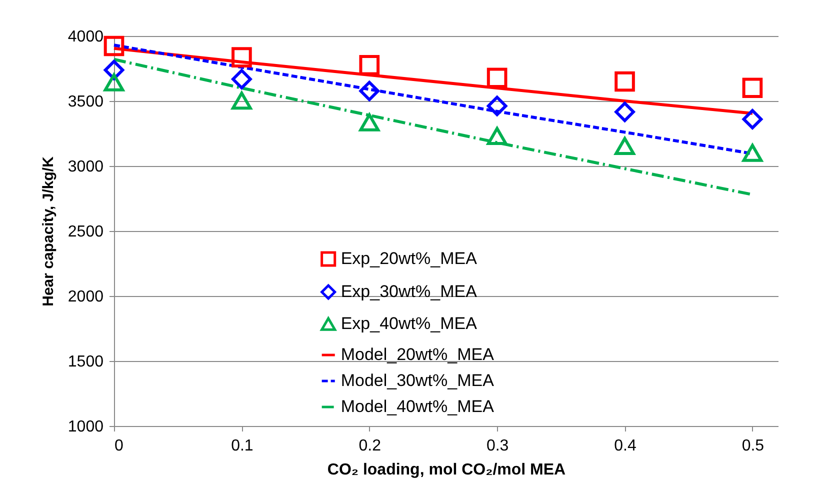 The height and width of the screenshot is (494, 824). Describe the element at coordinates (409, 291) in the screenshot. I see `legend-label: Exp_30wt%_MEA` at that location.